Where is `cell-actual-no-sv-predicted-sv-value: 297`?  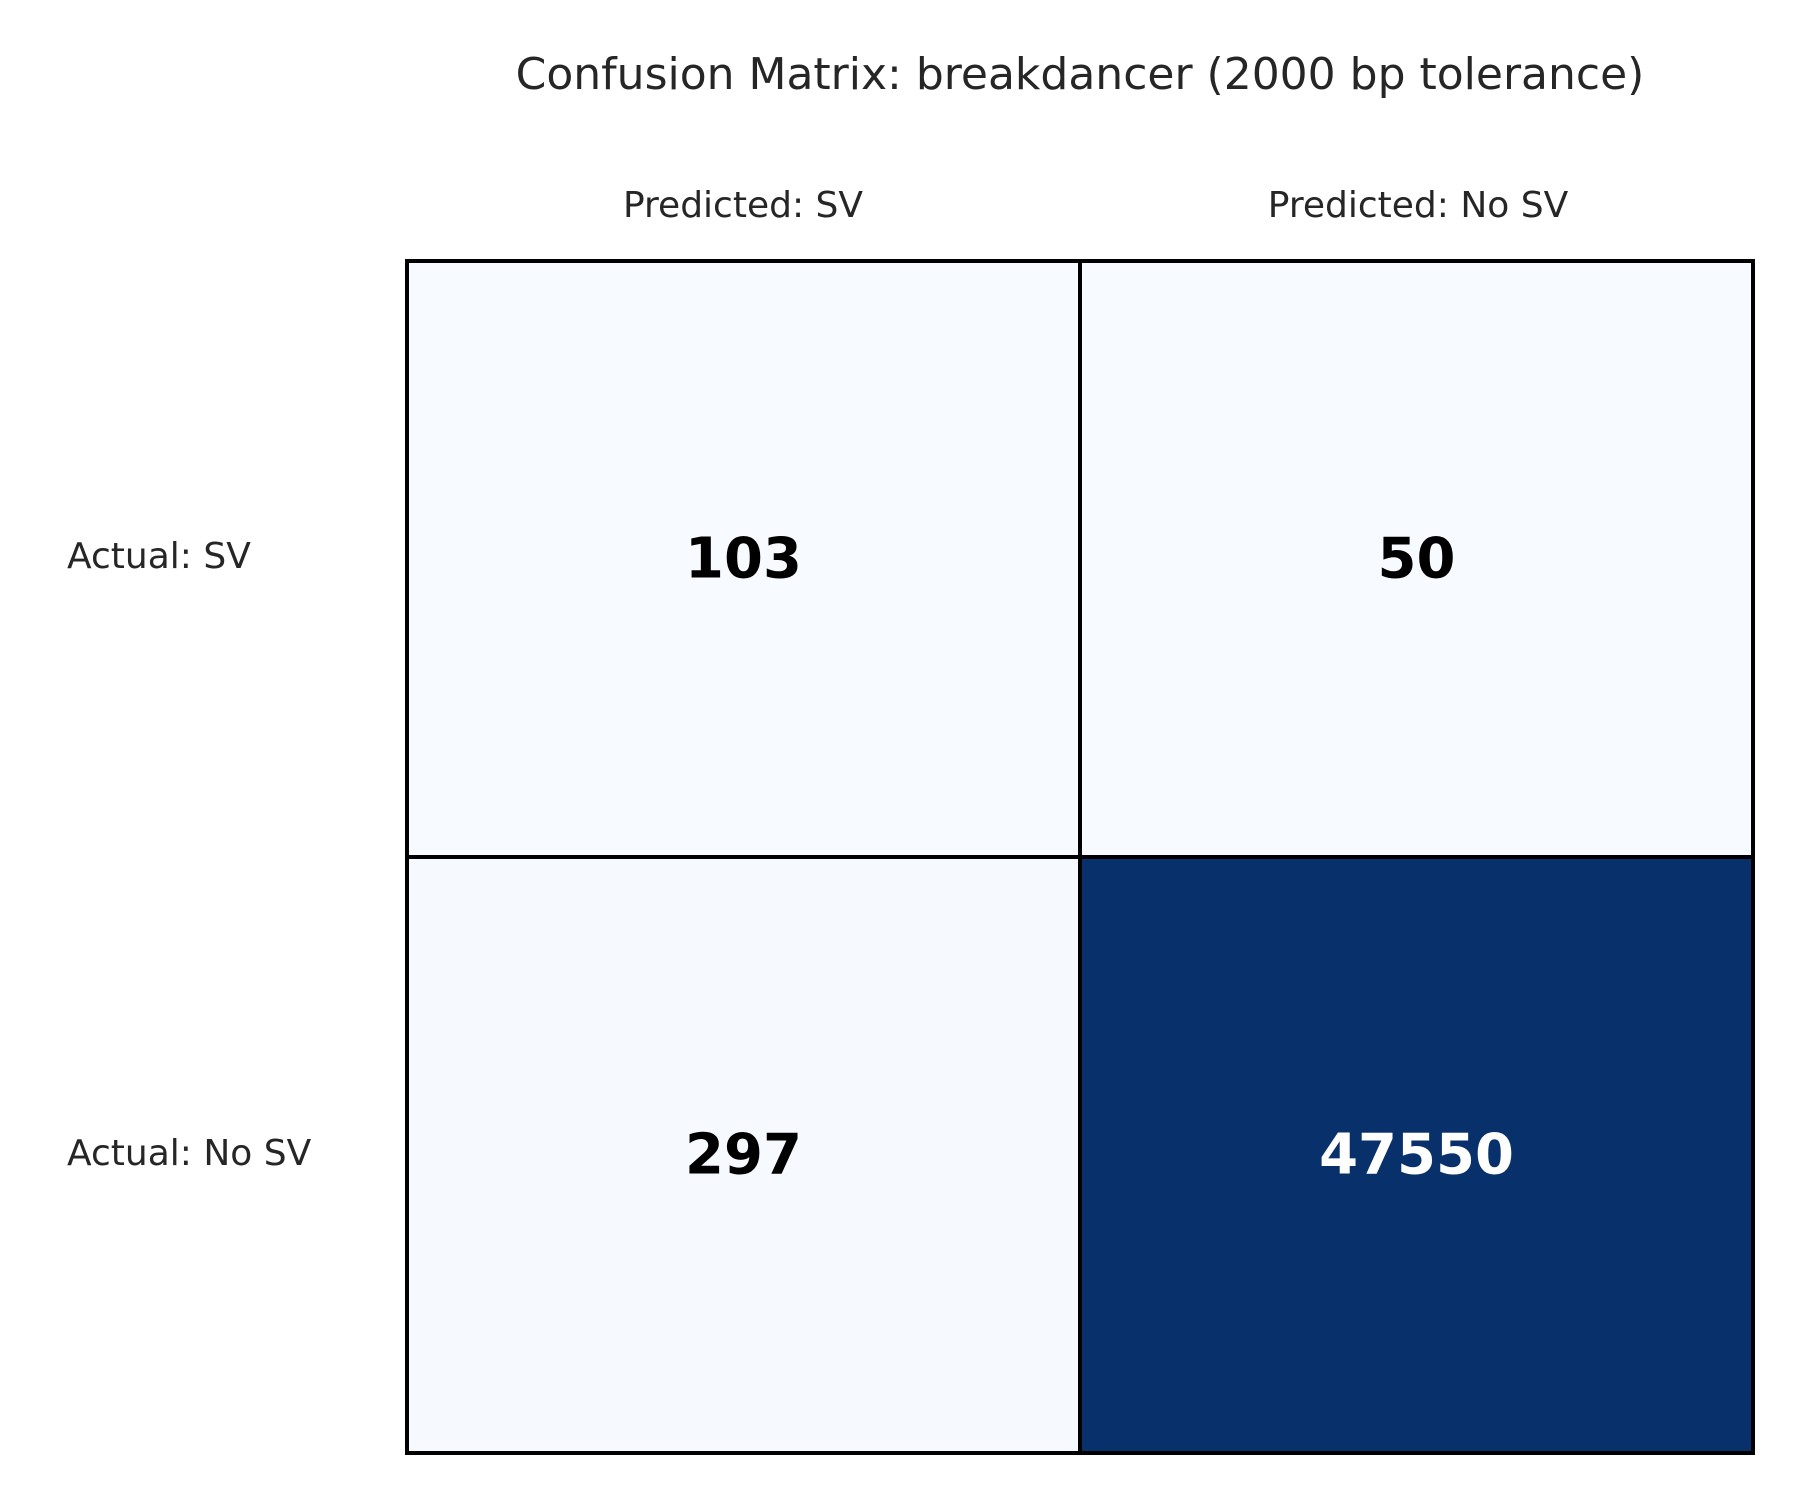 cell-actual-no-sv-predicted-sv-value: 297 is located at coordinates (743, 1155).